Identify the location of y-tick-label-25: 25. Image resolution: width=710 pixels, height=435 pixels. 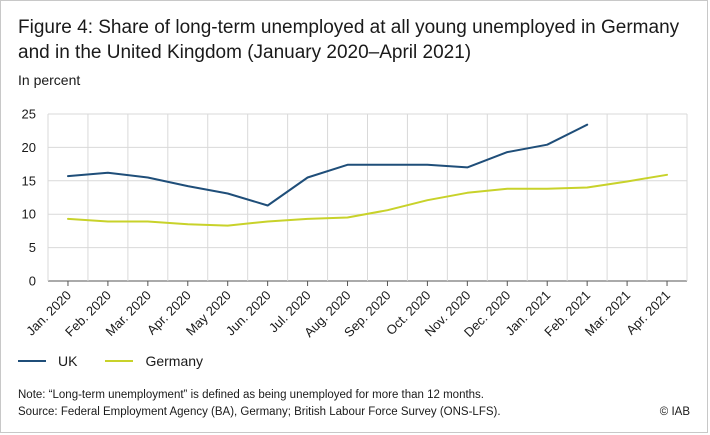
(29, 114).